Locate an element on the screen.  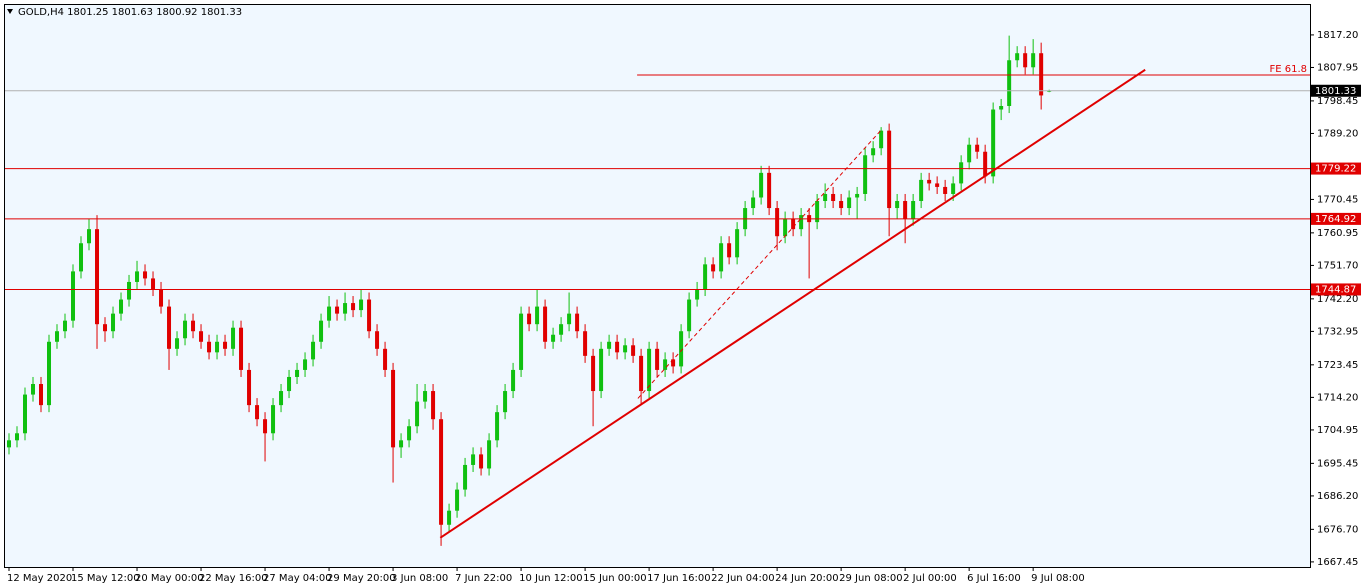
x-tick-label: 15 Jun 00:00 is located at coordinates (615, 578).